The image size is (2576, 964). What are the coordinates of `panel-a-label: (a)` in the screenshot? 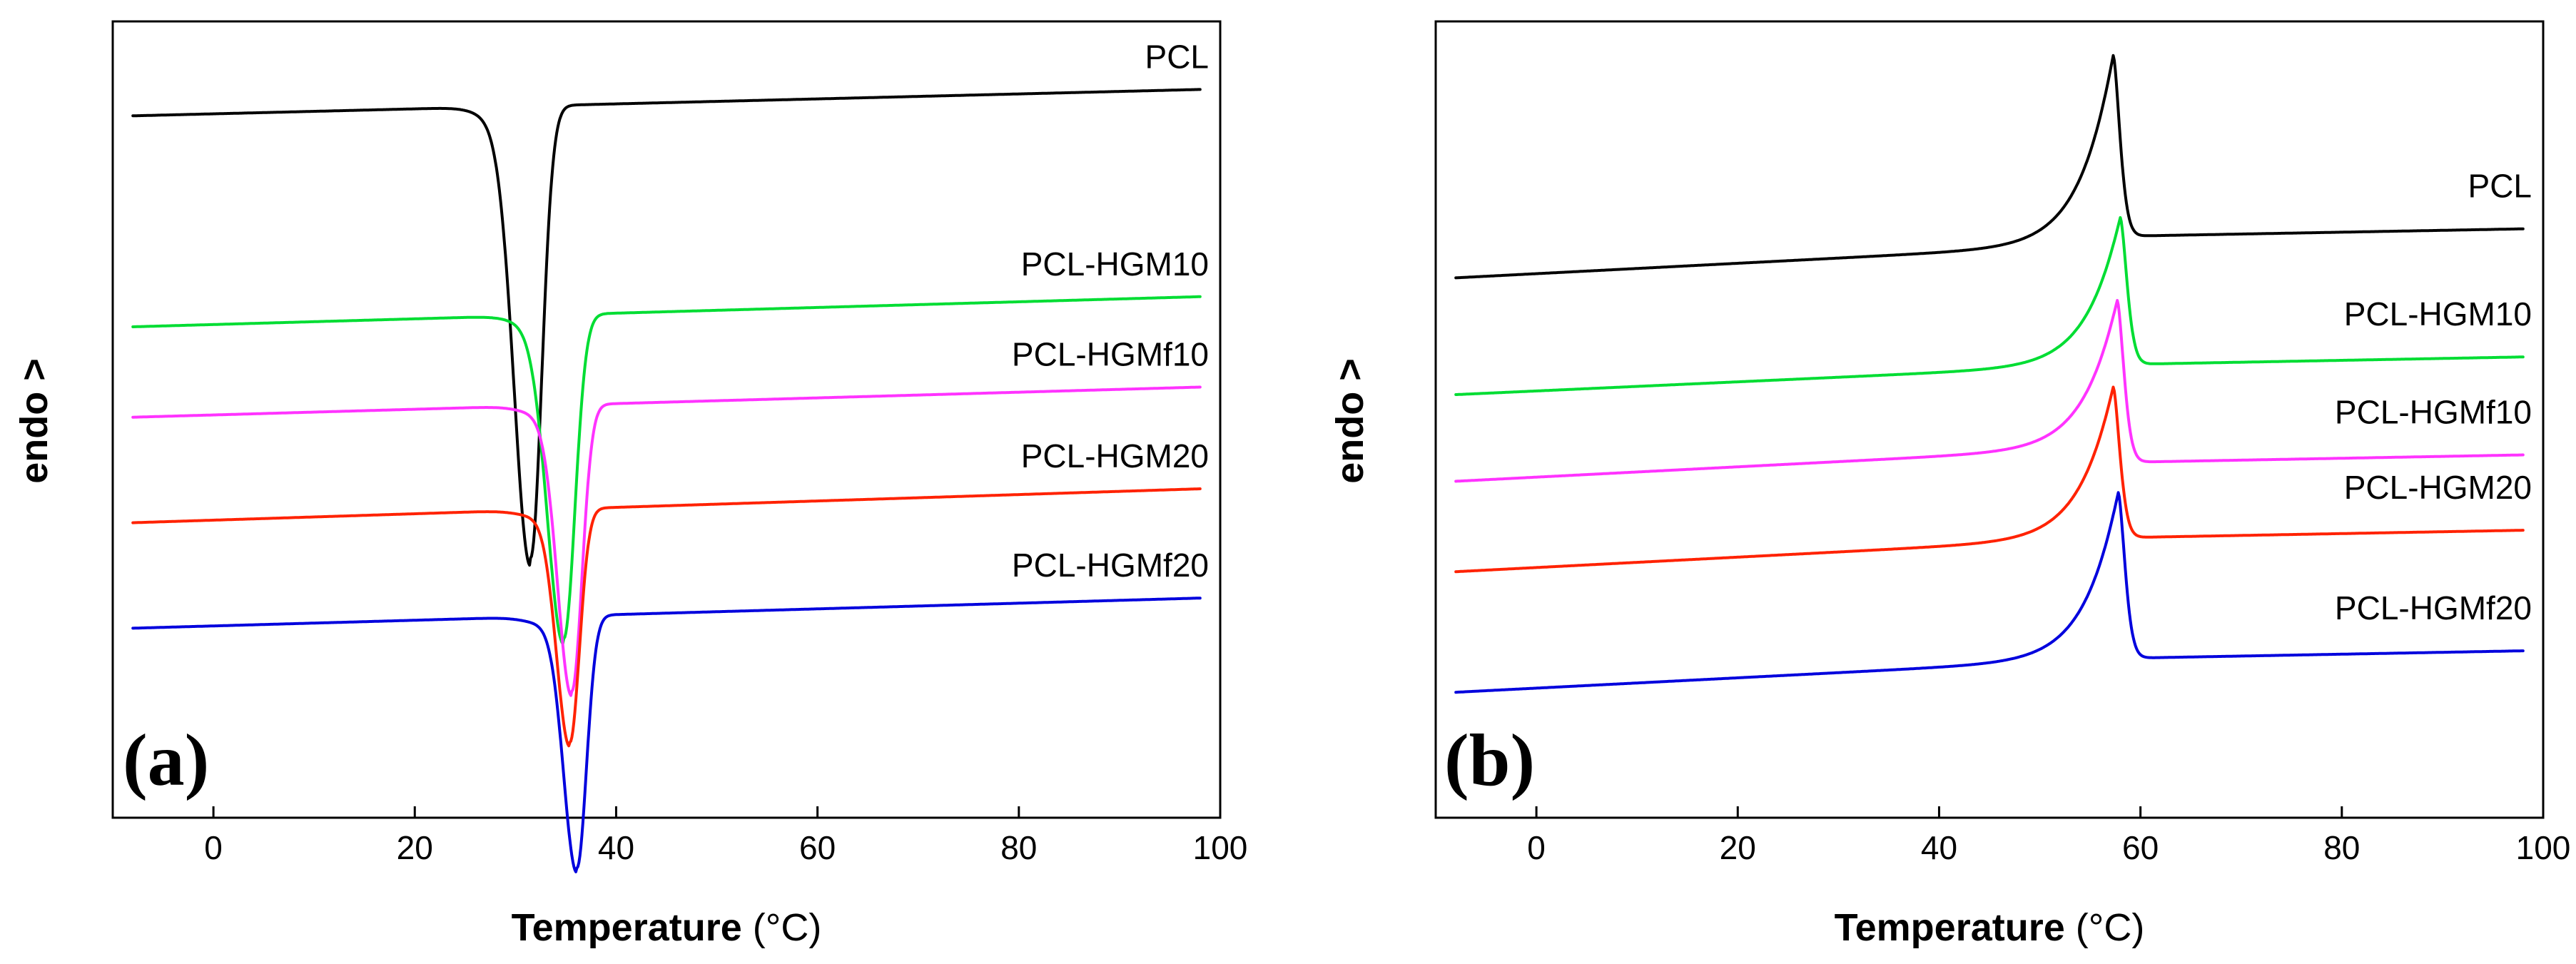 It's located at (166, 760).